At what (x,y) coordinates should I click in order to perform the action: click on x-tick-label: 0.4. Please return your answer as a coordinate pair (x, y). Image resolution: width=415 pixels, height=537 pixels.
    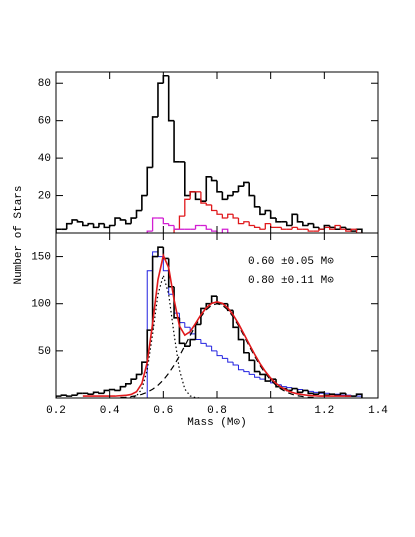
    Looking at the image, I should click on (110, 411).